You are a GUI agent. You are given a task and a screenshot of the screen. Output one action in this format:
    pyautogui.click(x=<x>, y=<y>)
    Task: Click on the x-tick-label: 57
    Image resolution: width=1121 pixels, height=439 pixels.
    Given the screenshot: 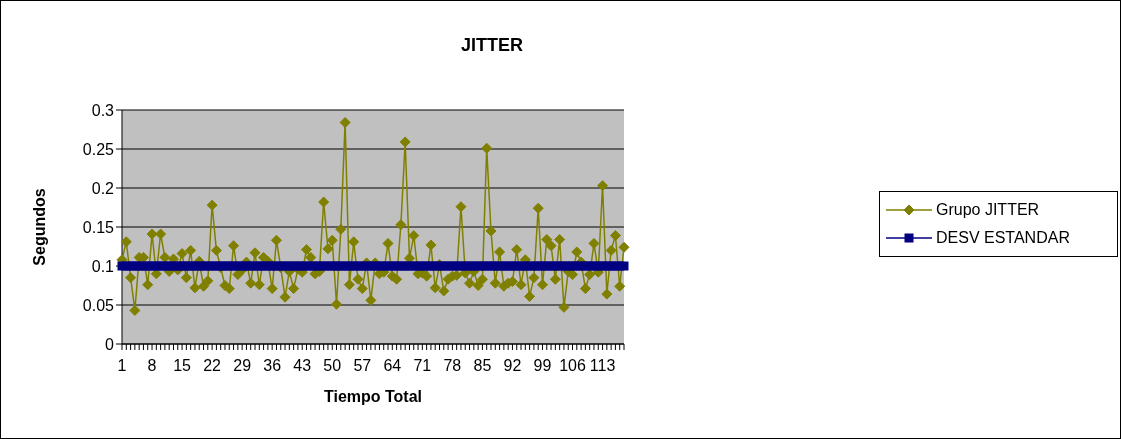 What is the action you would take?
    pyautogui.click(x=362, y=366)
    